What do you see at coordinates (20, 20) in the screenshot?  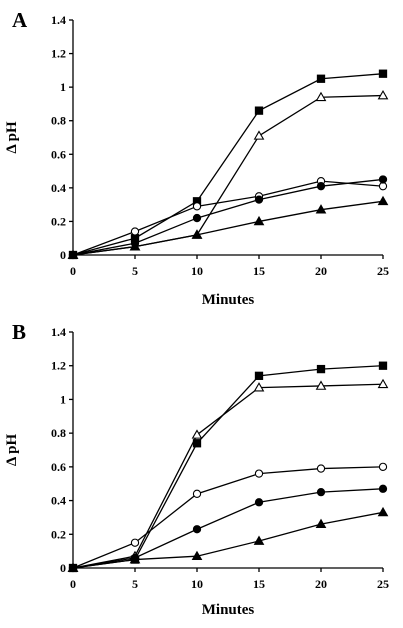 I see `panel-label: A` at bounding box center [20, 20].